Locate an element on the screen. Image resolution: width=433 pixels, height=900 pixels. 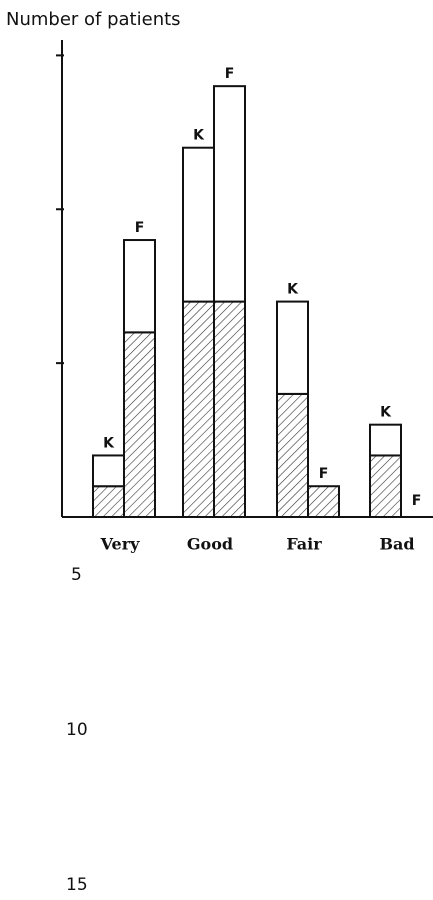
x-tick-label: Very is located at coordinates (120, 544).